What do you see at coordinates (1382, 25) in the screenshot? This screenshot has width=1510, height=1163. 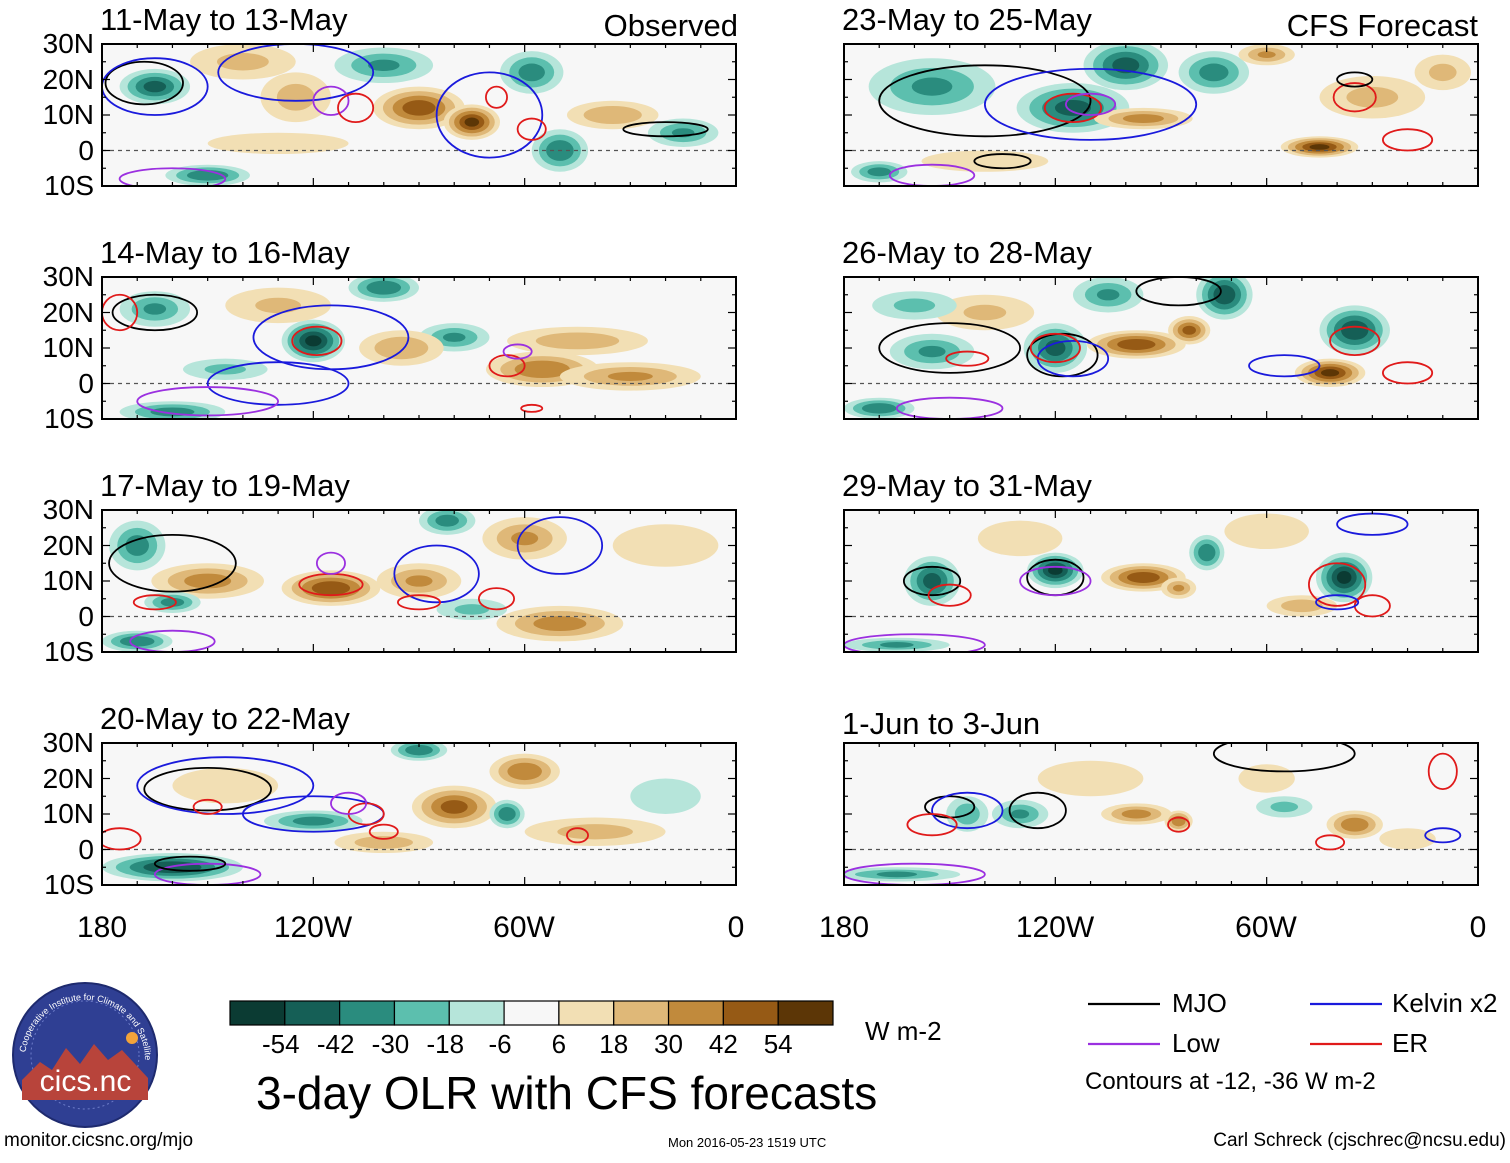 I see `cfs-forecast-label: CFS Forecast` at bounding box center [1382, 25].